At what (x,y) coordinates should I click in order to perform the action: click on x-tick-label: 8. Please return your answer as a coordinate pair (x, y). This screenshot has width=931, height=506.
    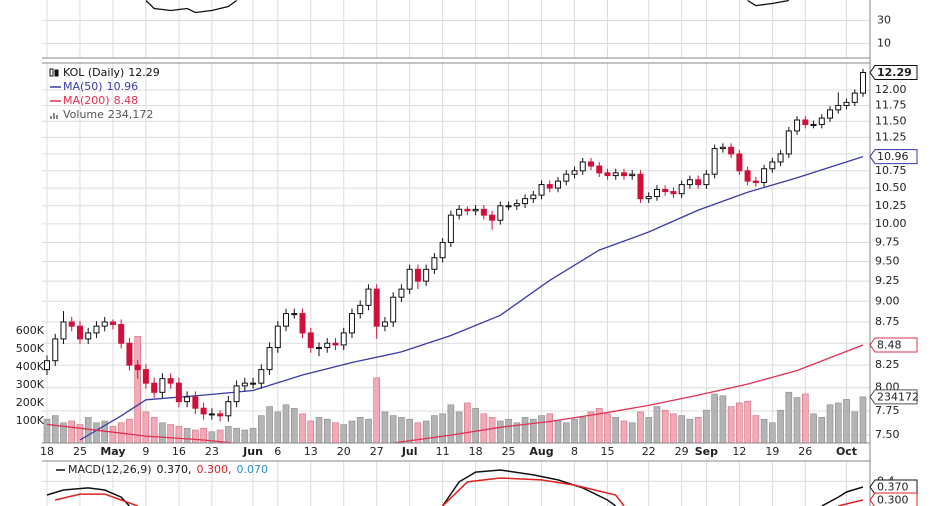
    Looking at the image, I should click on (574, 451).